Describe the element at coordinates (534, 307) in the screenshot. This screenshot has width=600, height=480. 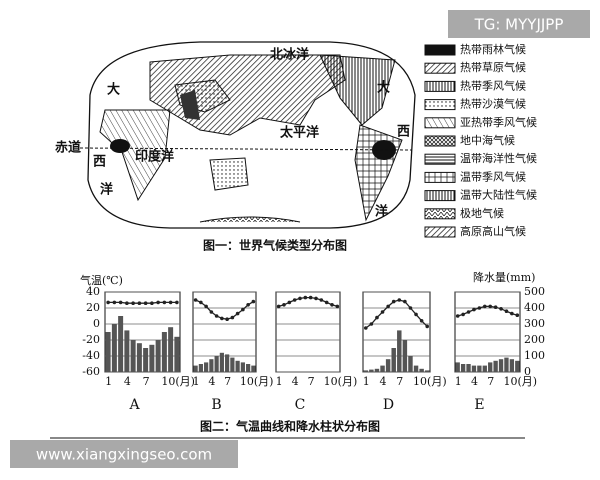
I see `y2-tick-label: 400` at that location.